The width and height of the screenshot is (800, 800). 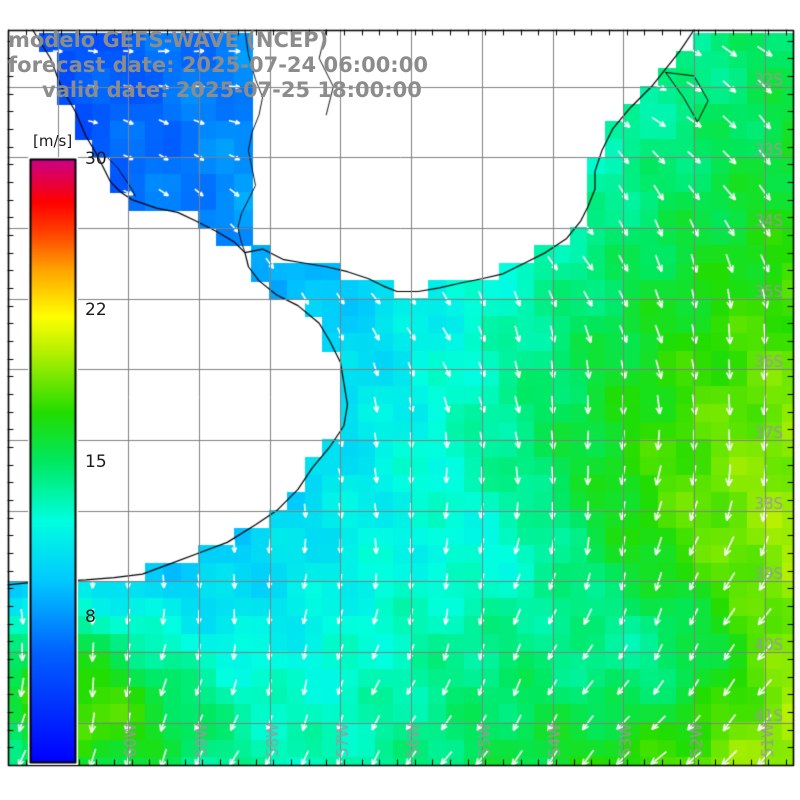 I want to click on colorbar-tick-8: 8, so click(x=90, y=617).